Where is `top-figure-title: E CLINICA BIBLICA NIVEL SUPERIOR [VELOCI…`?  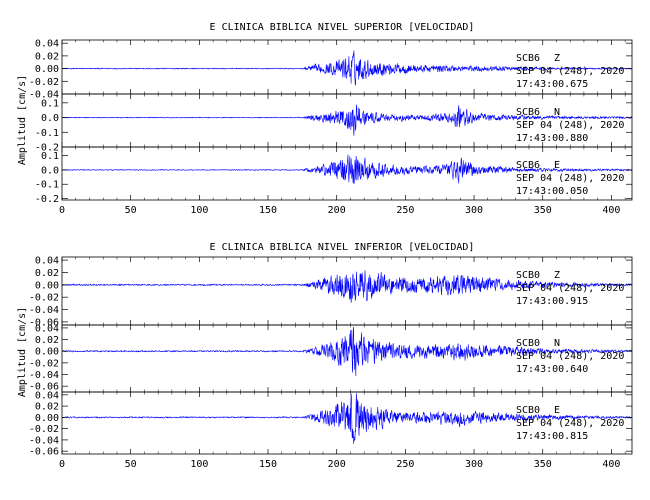 top-figure-title: E CLINICA BIBLICA NIVEL SUPERIOR [VELOCI… is located at coordinates (342, 27).